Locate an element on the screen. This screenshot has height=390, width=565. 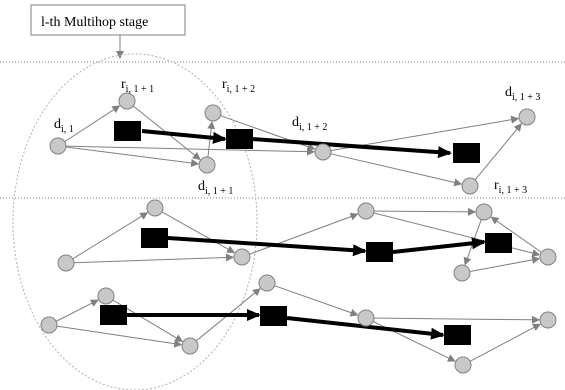
label-r-i11: ri, 1 + 1 is located at coordinates (137, 86).